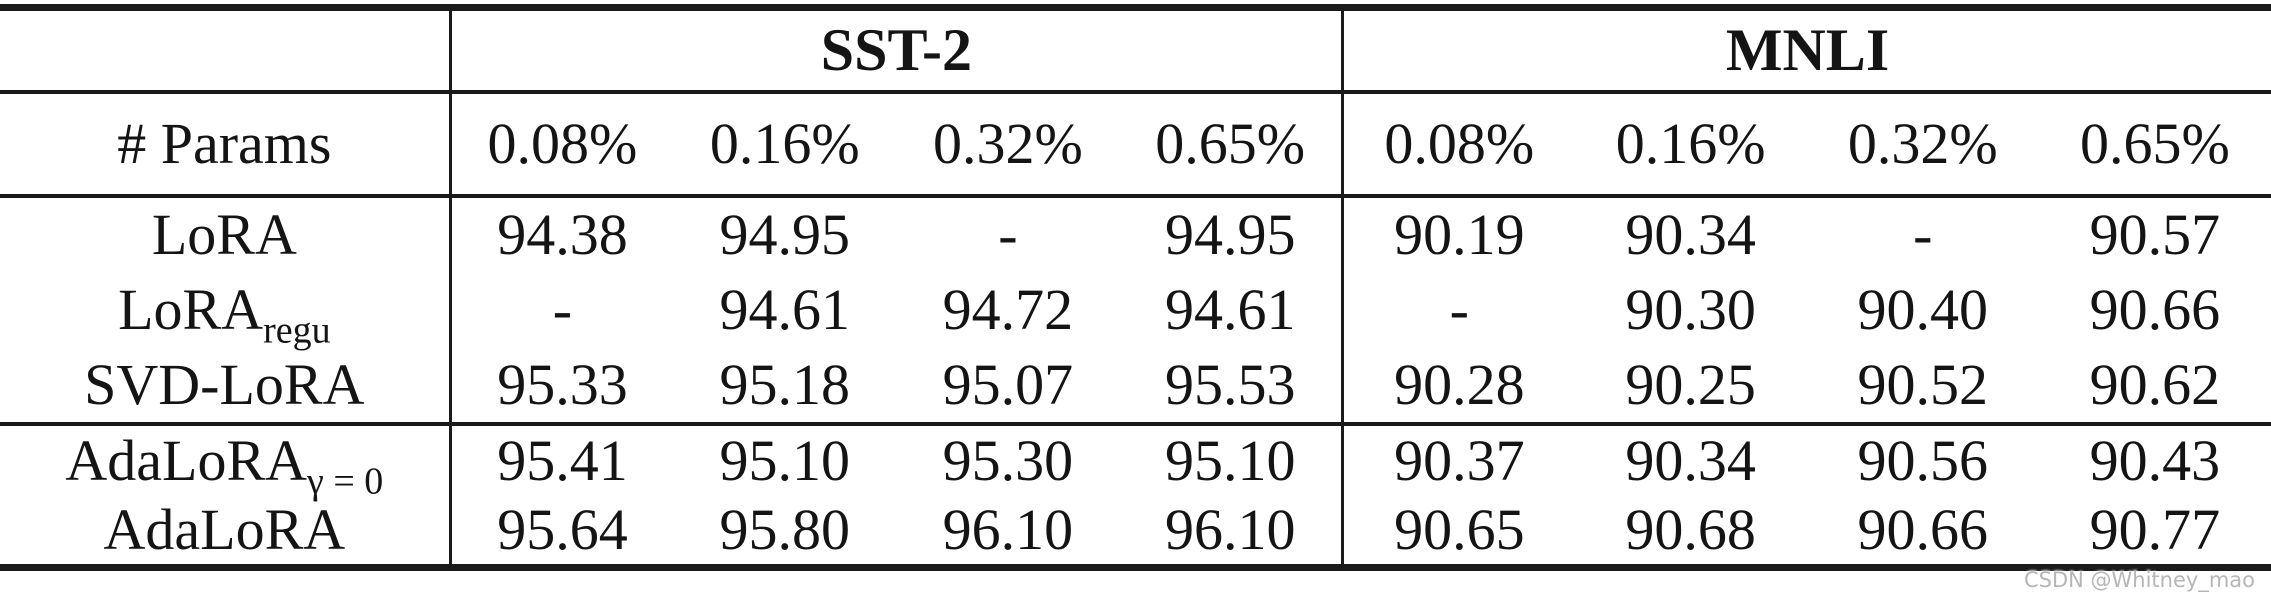  What do you see at coordinates (225, 144) in the screenshot?
I see `params-label: # Params` at bounding box center [225, 144].